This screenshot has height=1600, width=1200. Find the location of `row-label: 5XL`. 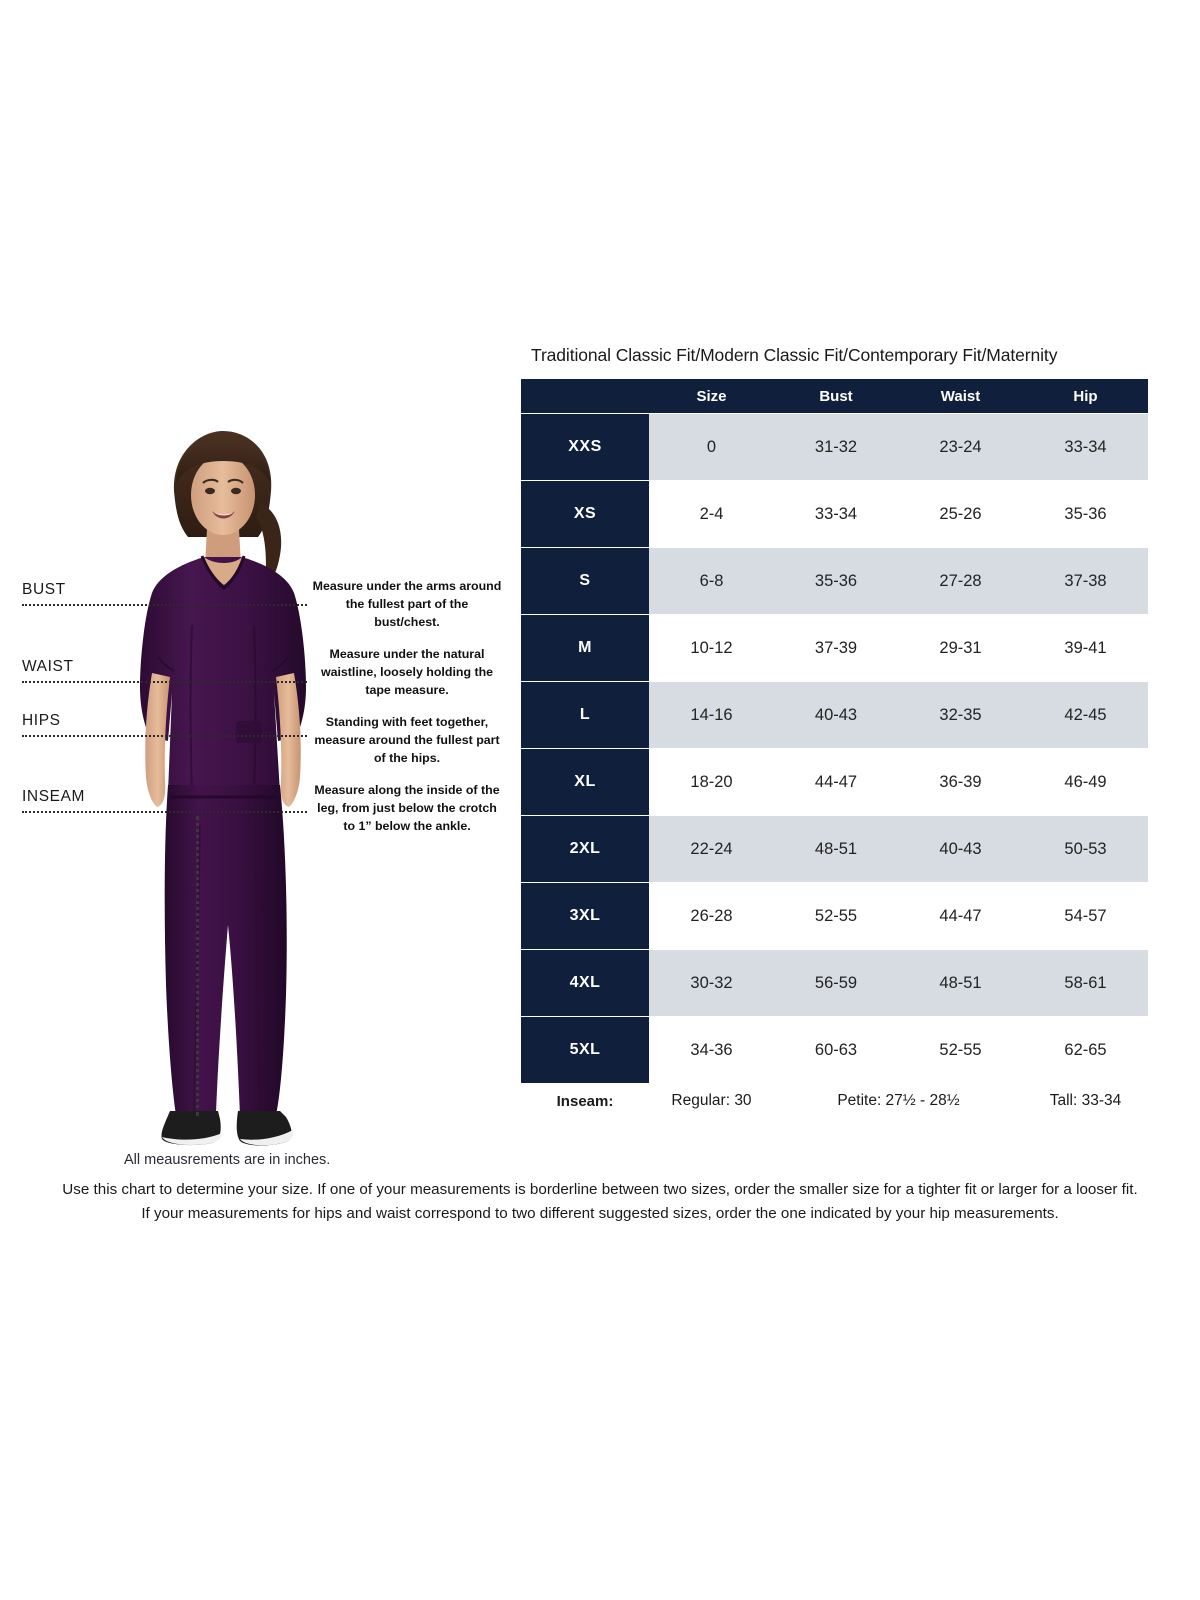

row-label: 5XL is located at coordinates (585, 1050).